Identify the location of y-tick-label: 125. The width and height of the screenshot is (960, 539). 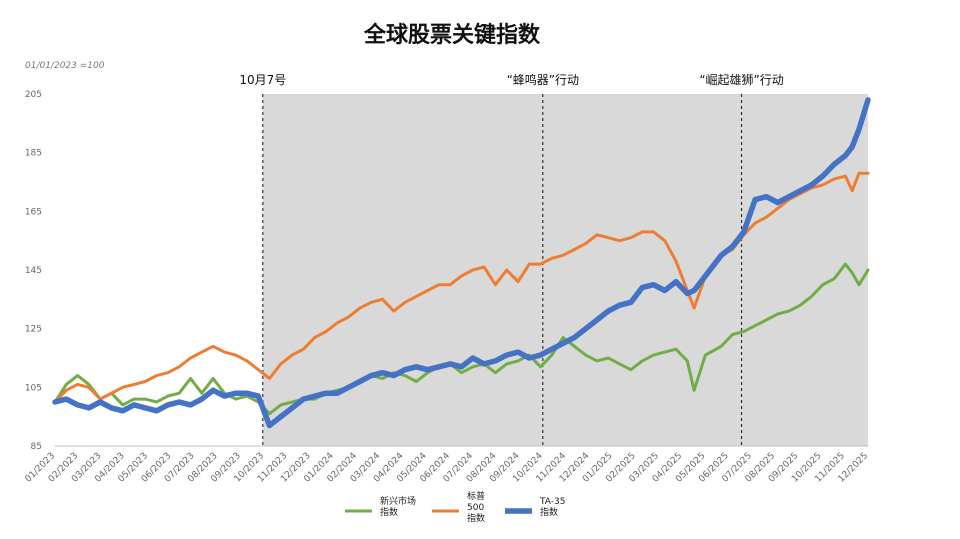
(33, 330).